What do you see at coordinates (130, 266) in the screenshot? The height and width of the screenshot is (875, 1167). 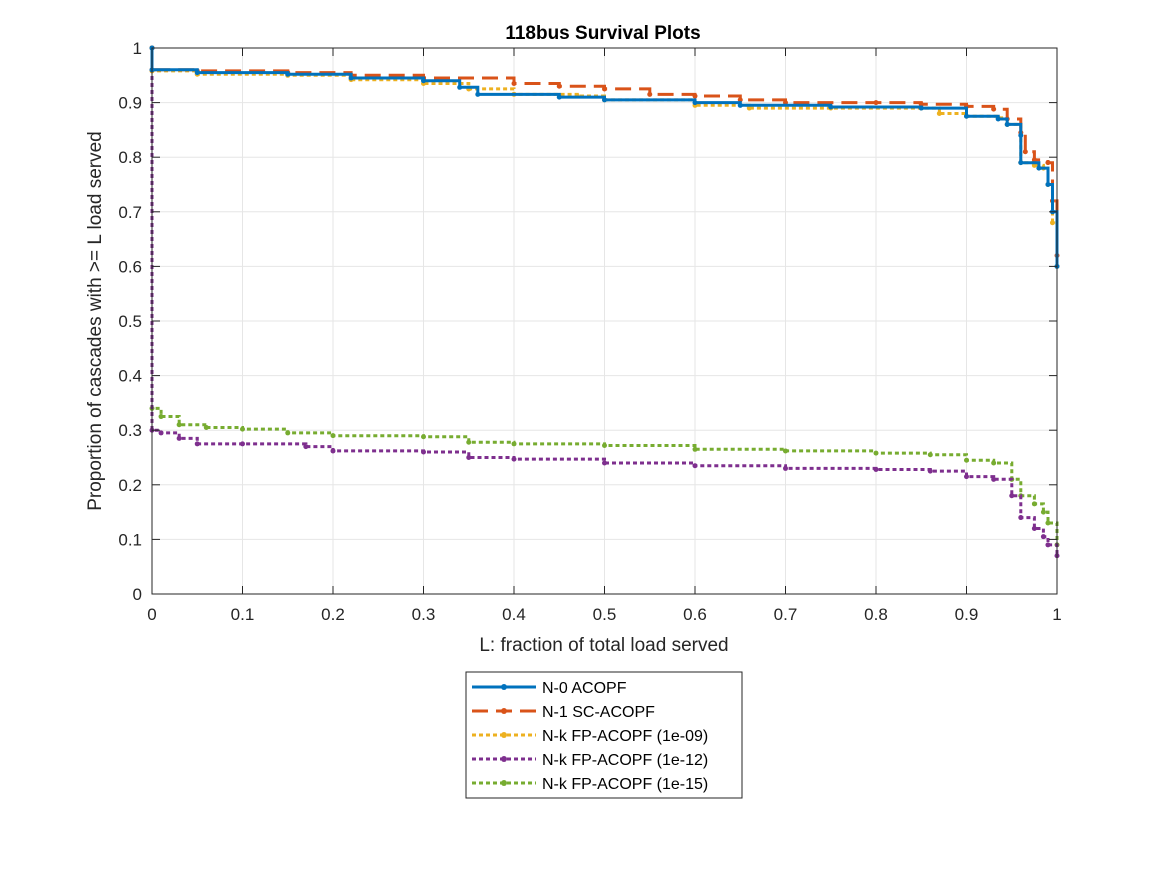 I see `y-tick-label: 0.6` at bounding box center [130, 266].